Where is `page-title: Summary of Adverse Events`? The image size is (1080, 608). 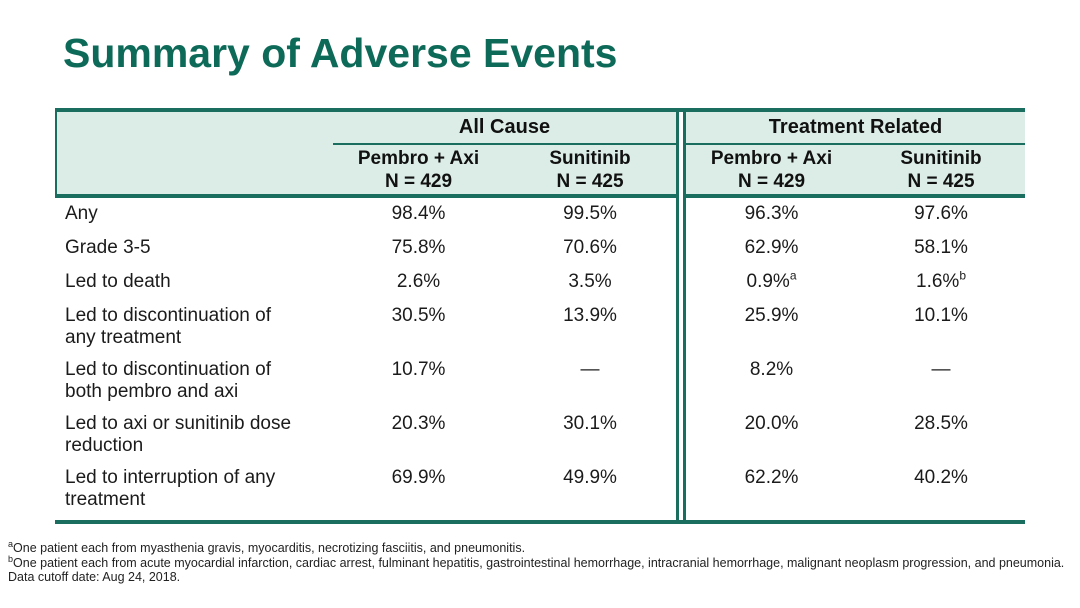 page-title: Summary of Adverse Events is located at coordinates (340, 53).